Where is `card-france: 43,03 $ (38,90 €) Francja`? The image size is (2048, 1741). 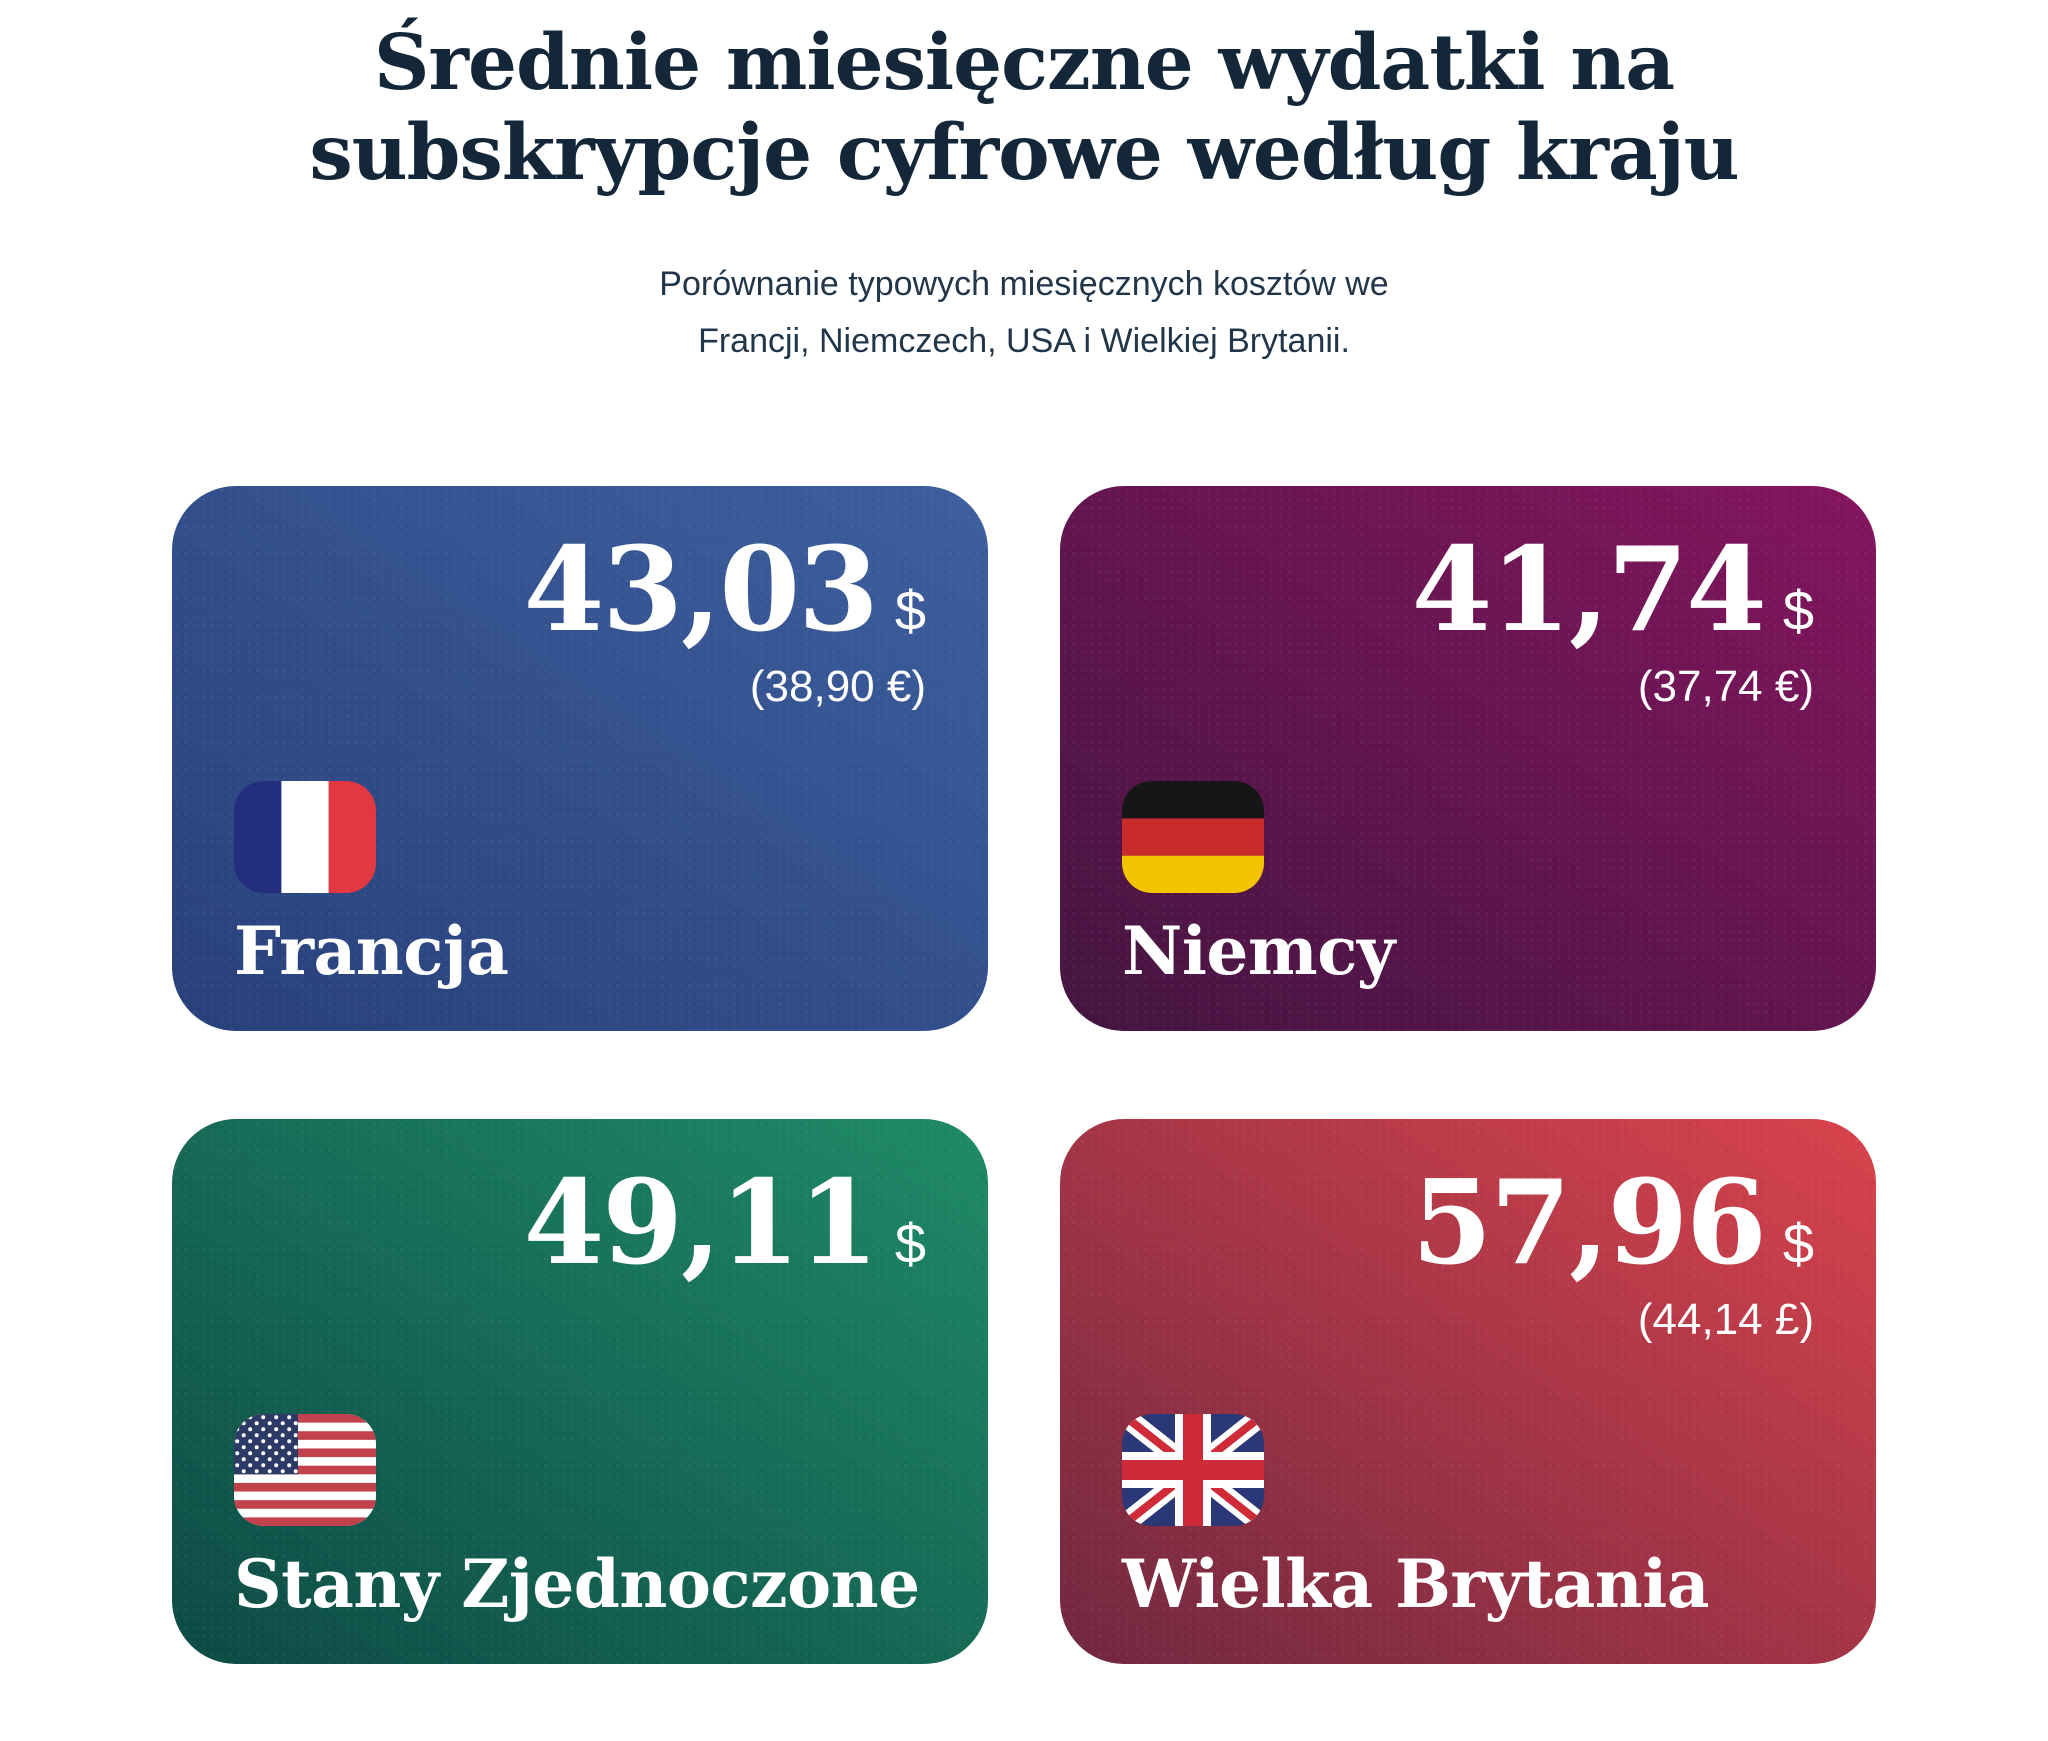
card-france: 43,03 $ (38,90 €) Francja is located at coordinates (580, 759).